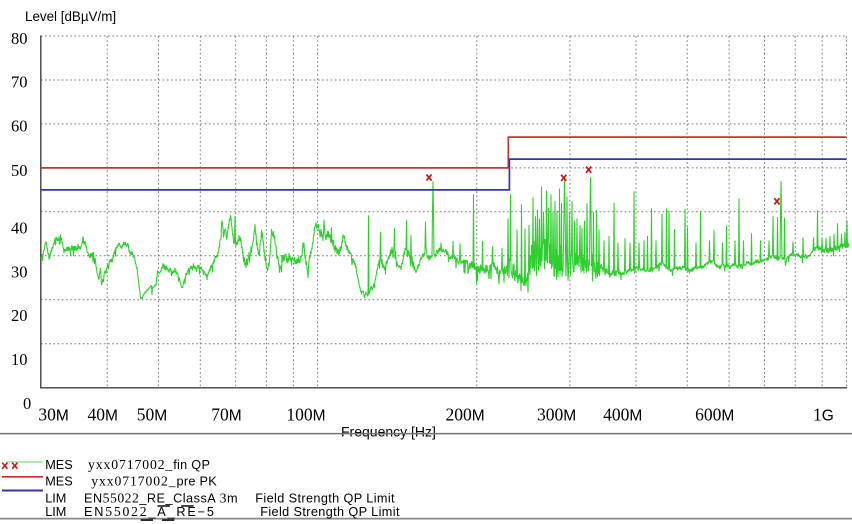  What do you see at coordinates (19, 272) in the screenshot?
I see `svg-text: 30` at bounding box center [19, 272].